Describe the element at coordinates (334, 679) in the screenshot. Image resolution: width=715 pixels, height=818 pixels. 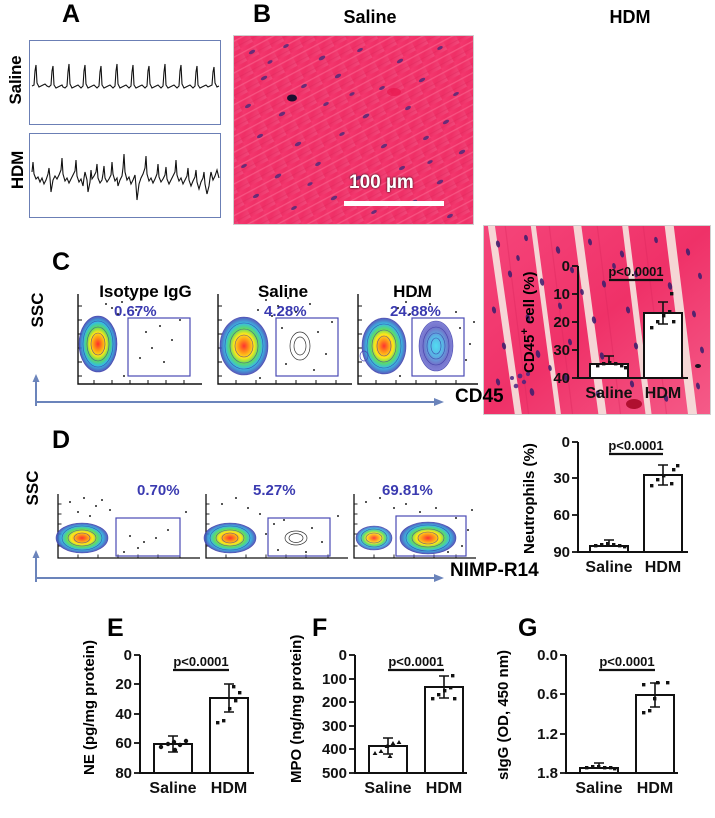
I see `svg-text: 100` at that location.